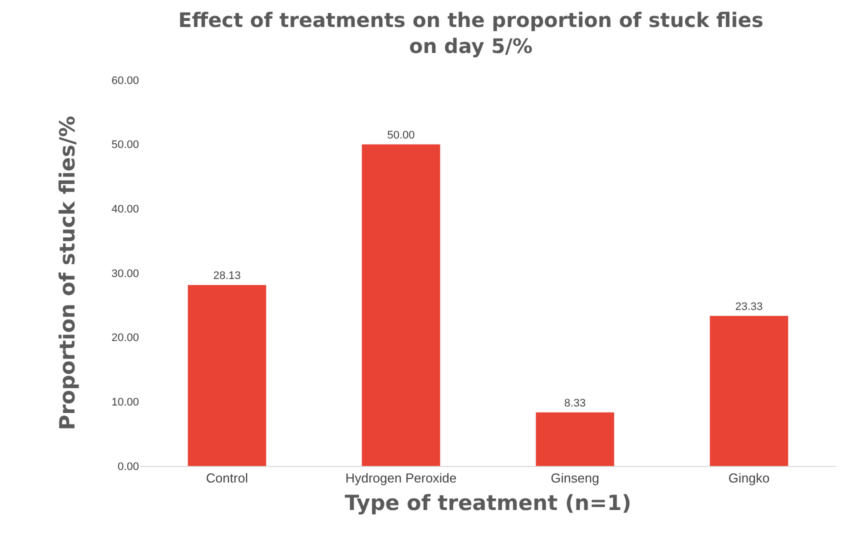 This screenshot has height=536, width=856. I want to click on y-tick-label: 40.00, so click(125, 210).